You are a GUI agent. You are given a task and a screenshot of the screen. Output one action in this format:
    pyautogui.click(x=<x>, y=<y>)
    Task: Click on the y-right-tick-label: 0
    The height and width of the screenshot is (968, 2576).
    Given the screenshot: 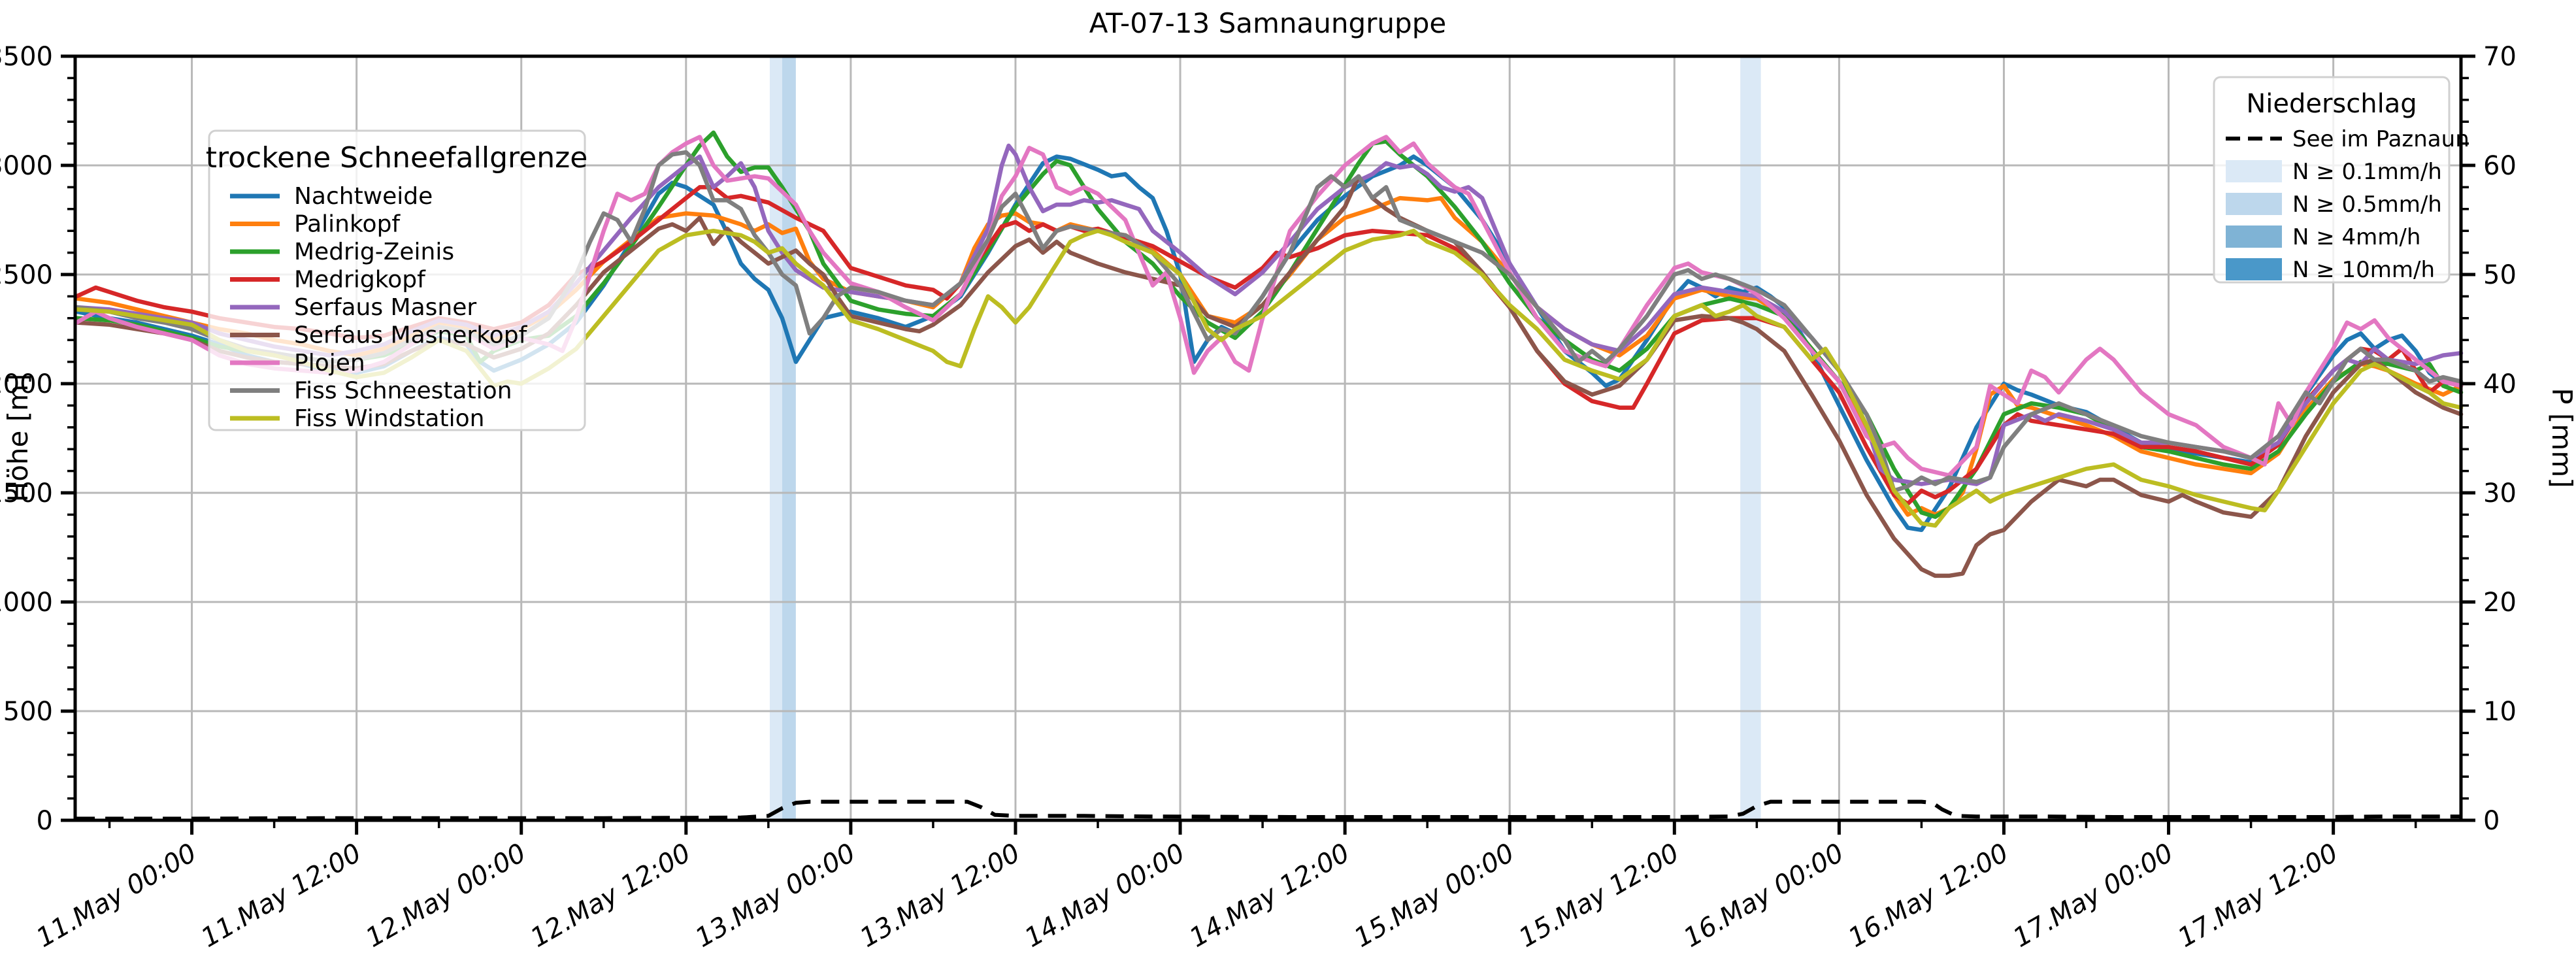 What is the action you would take?
    pyautogui.click(x=2491, y=821)
    